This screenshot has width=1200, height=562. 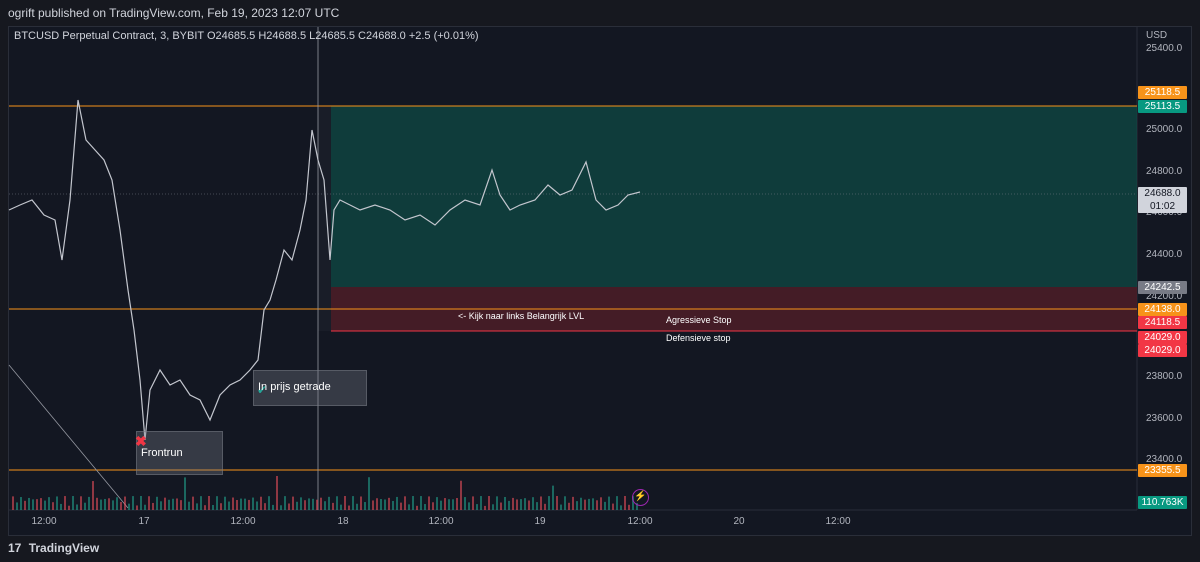 I want to click on note-text: In prijs getrade, so click(x=294, y=387).